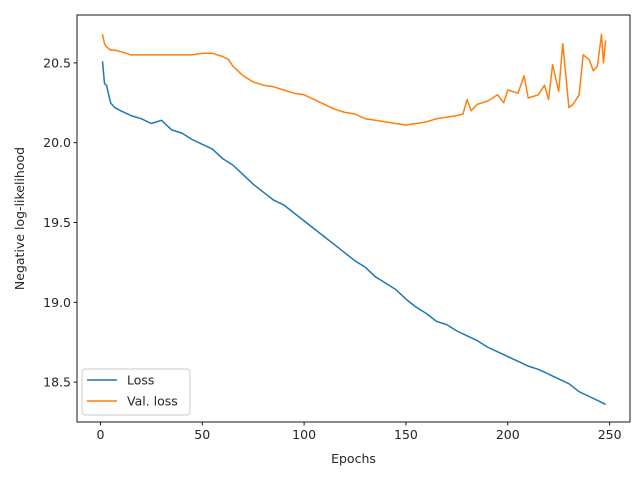 Image resolution: width=640 pixels, height=480 pixels. Describe the element at coordinates (610, 434) in the screenshot. I see `x-tick-label: 250` at that location.